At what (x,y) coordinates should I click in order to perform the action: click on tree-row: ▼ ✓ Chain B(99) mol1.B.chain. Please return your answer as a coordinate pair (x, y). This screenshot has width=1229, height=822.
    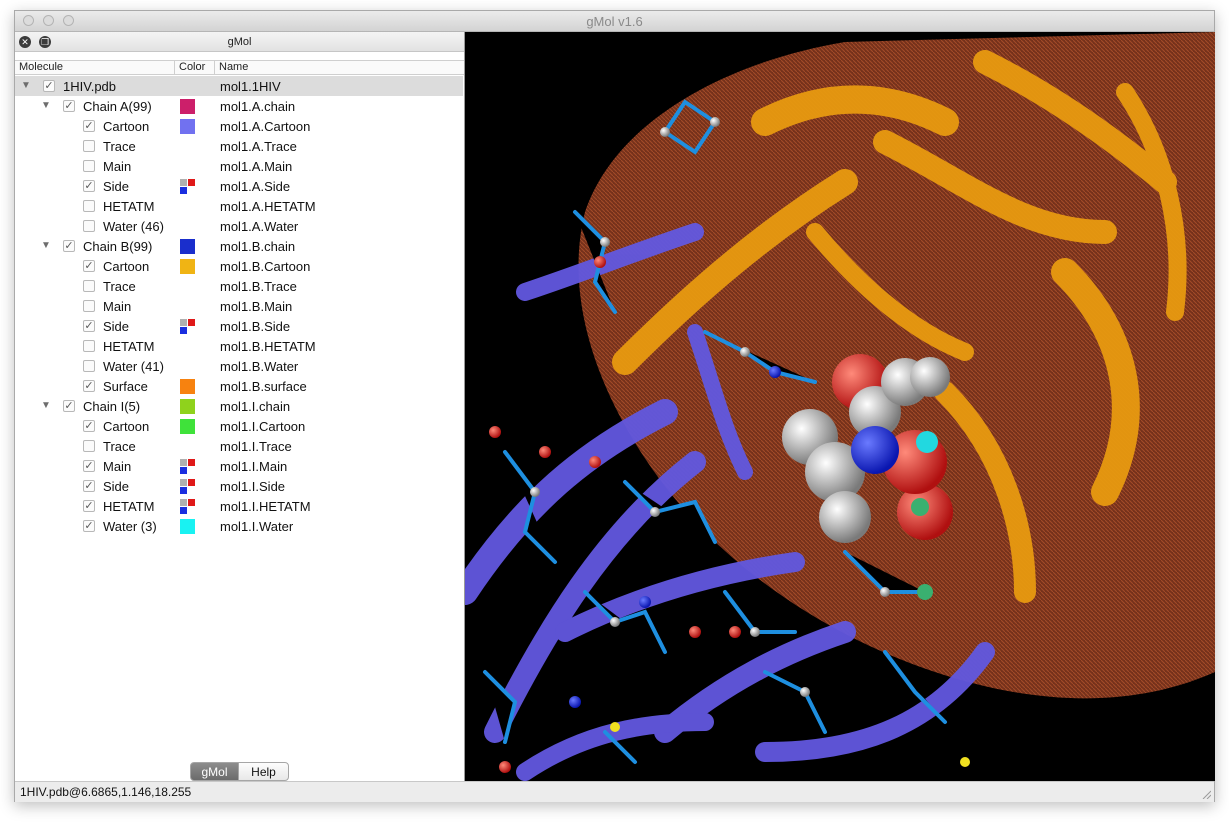
    Looking at the image, I should click on (239, 246).